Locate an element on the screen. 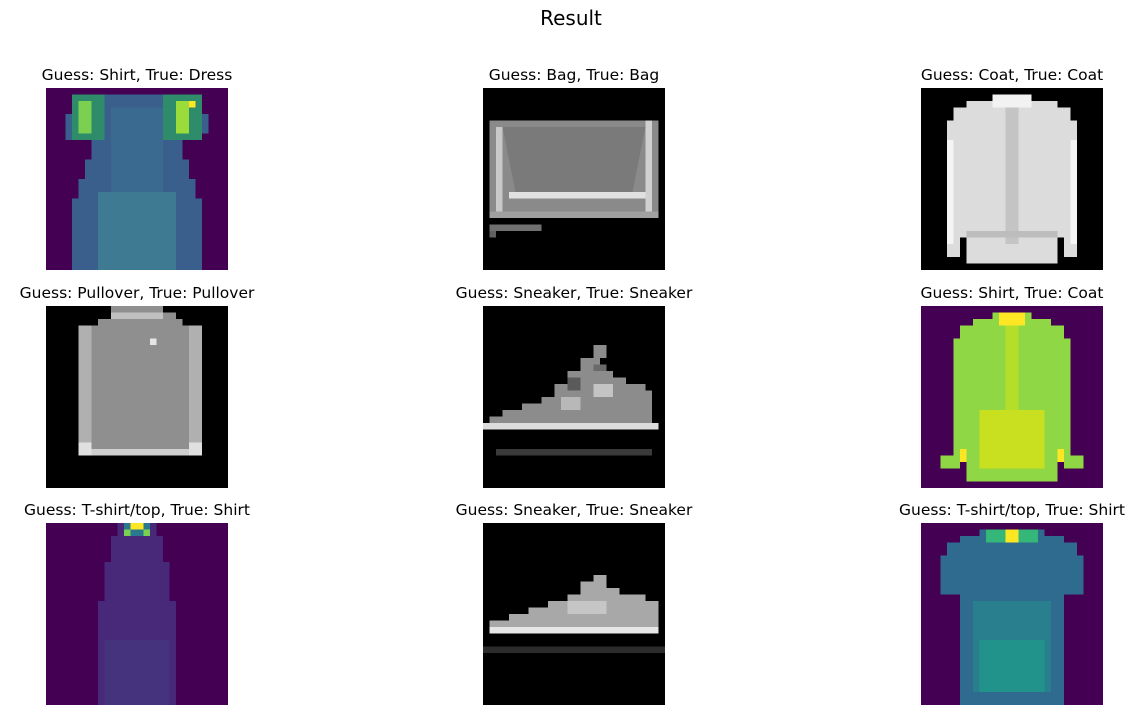 This screenshot has width=1142, height=715. panel-7: Guess: T-shirt/top, True: Shirt is located at coordinates (137, 603).